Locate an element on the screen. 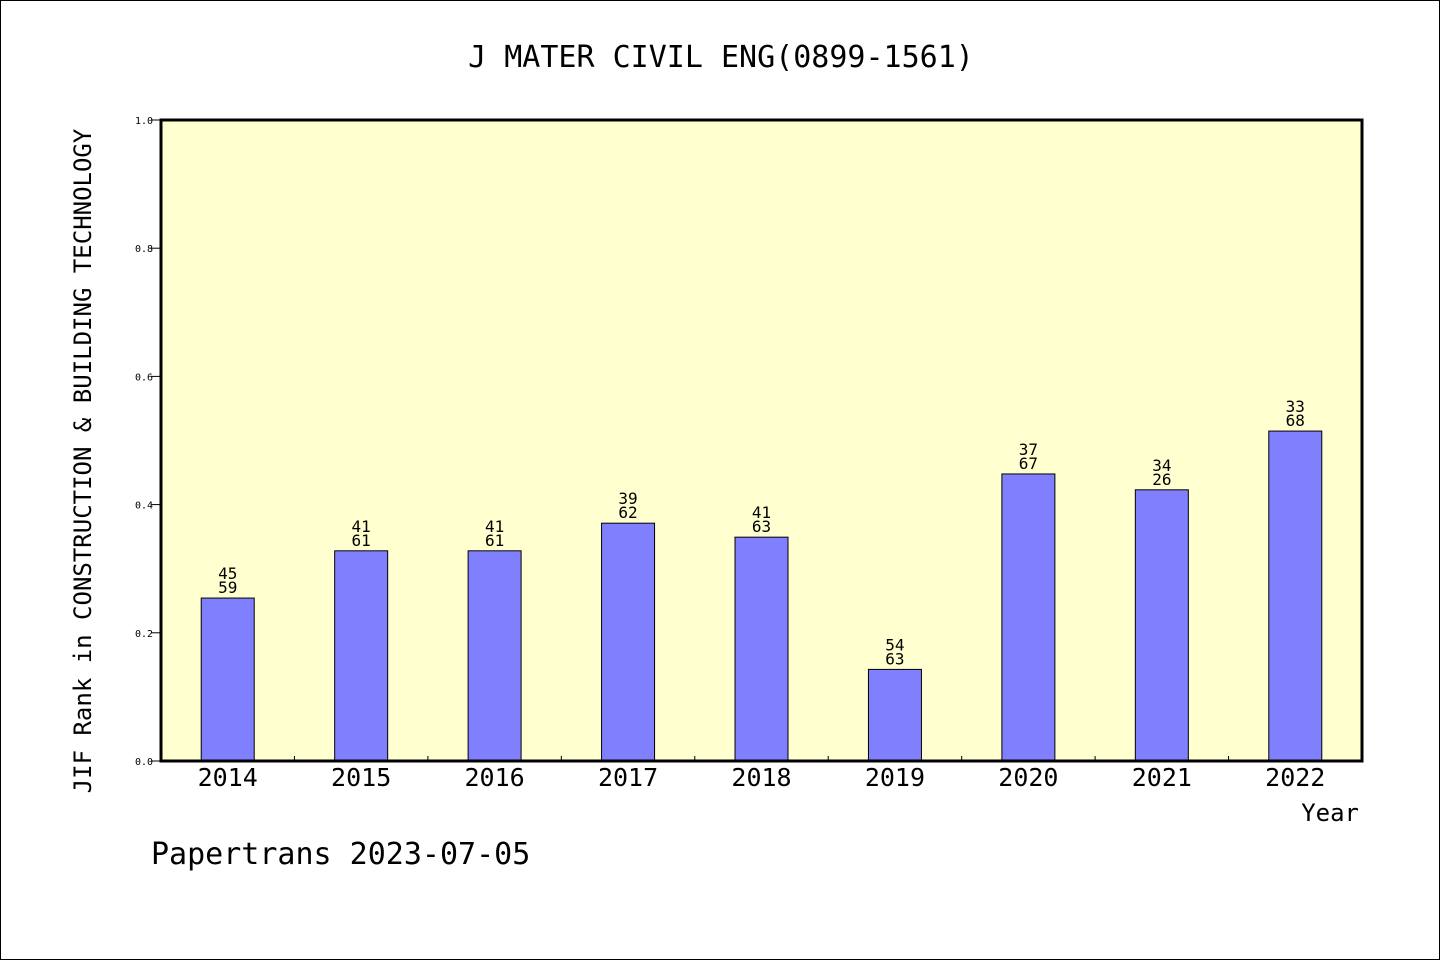 Image resolution: width=1440 pixels, height=961 pixels. chart-title: J MATER CIVIL ENG(0899-1561) is located at coordinates (721, 57).